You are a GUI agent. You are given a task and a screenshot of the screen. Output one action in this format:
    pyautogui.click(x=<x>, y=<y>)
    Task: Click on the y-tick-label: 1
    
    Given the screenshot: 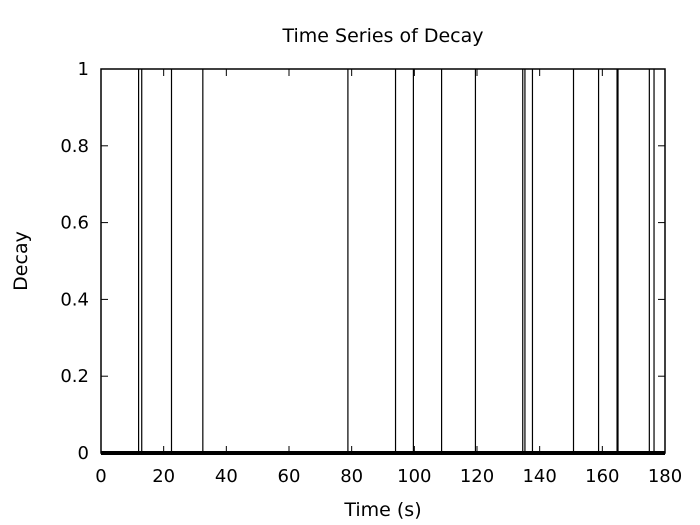 What is the action you would take?
    pyautogui.click(x=83, y=69)
    